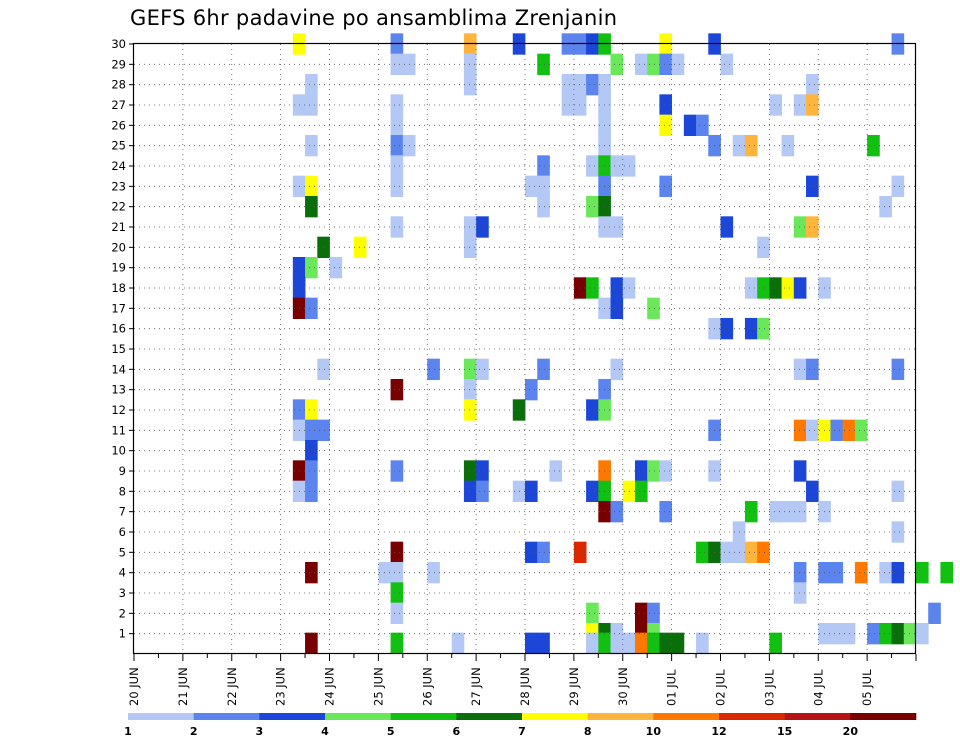 The image size is (960, 742). What do you see at coordinates (118, 186) in the screenshot?
I see `y-tick-label: 23` at bounding box center [118, 186].